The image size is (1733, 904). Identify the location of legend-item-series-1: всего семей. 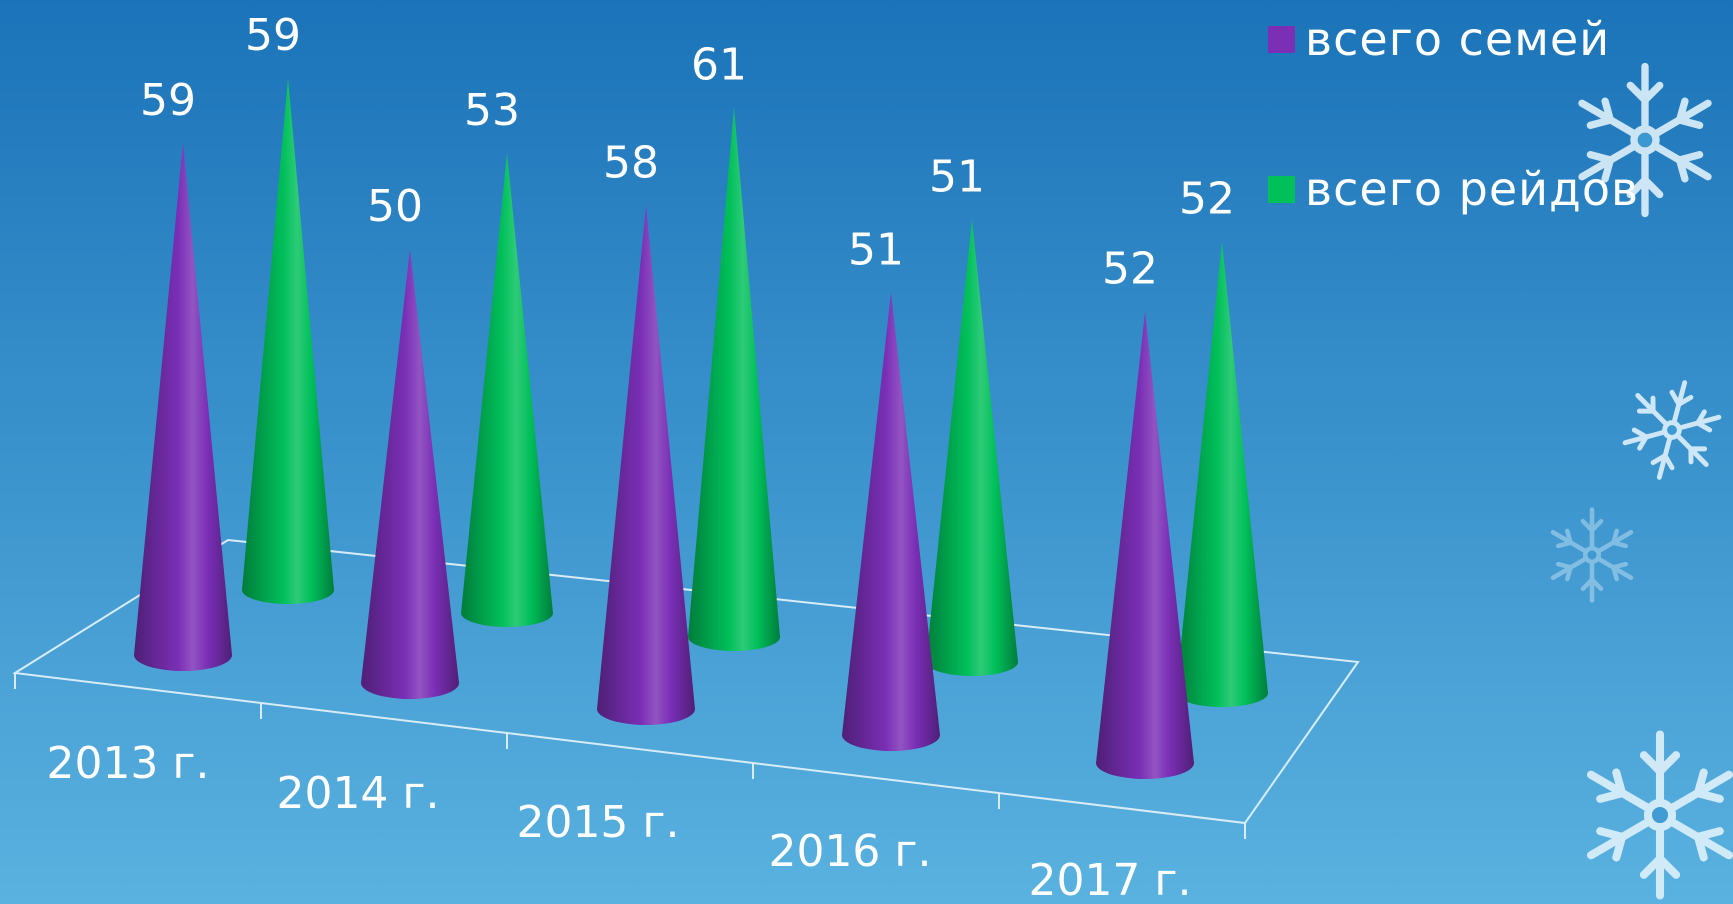
(1453, 39).